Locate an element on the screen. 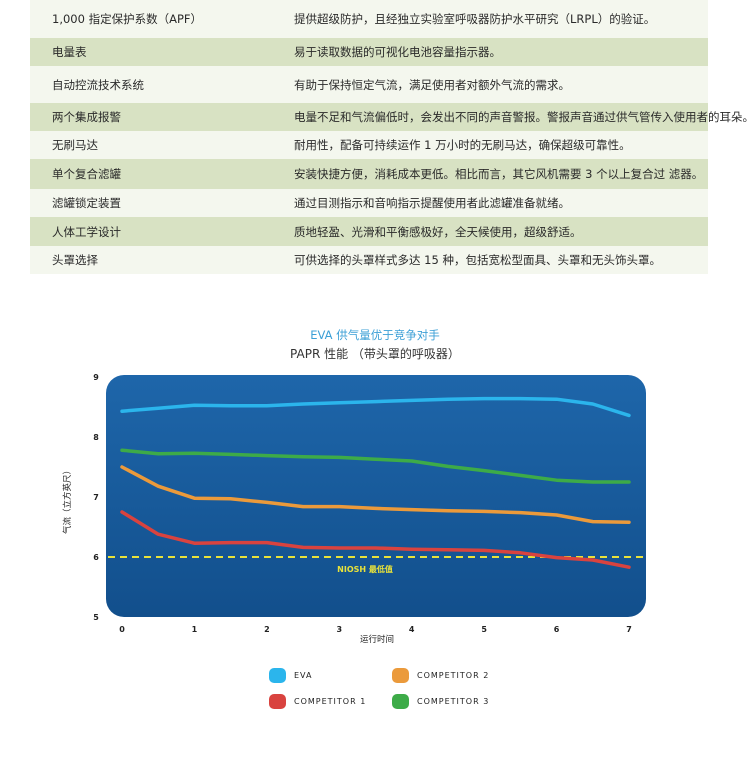 The width and height of the screenshot is (750, 775). x-tick-label: 0 is located at coordinates (122, 629).